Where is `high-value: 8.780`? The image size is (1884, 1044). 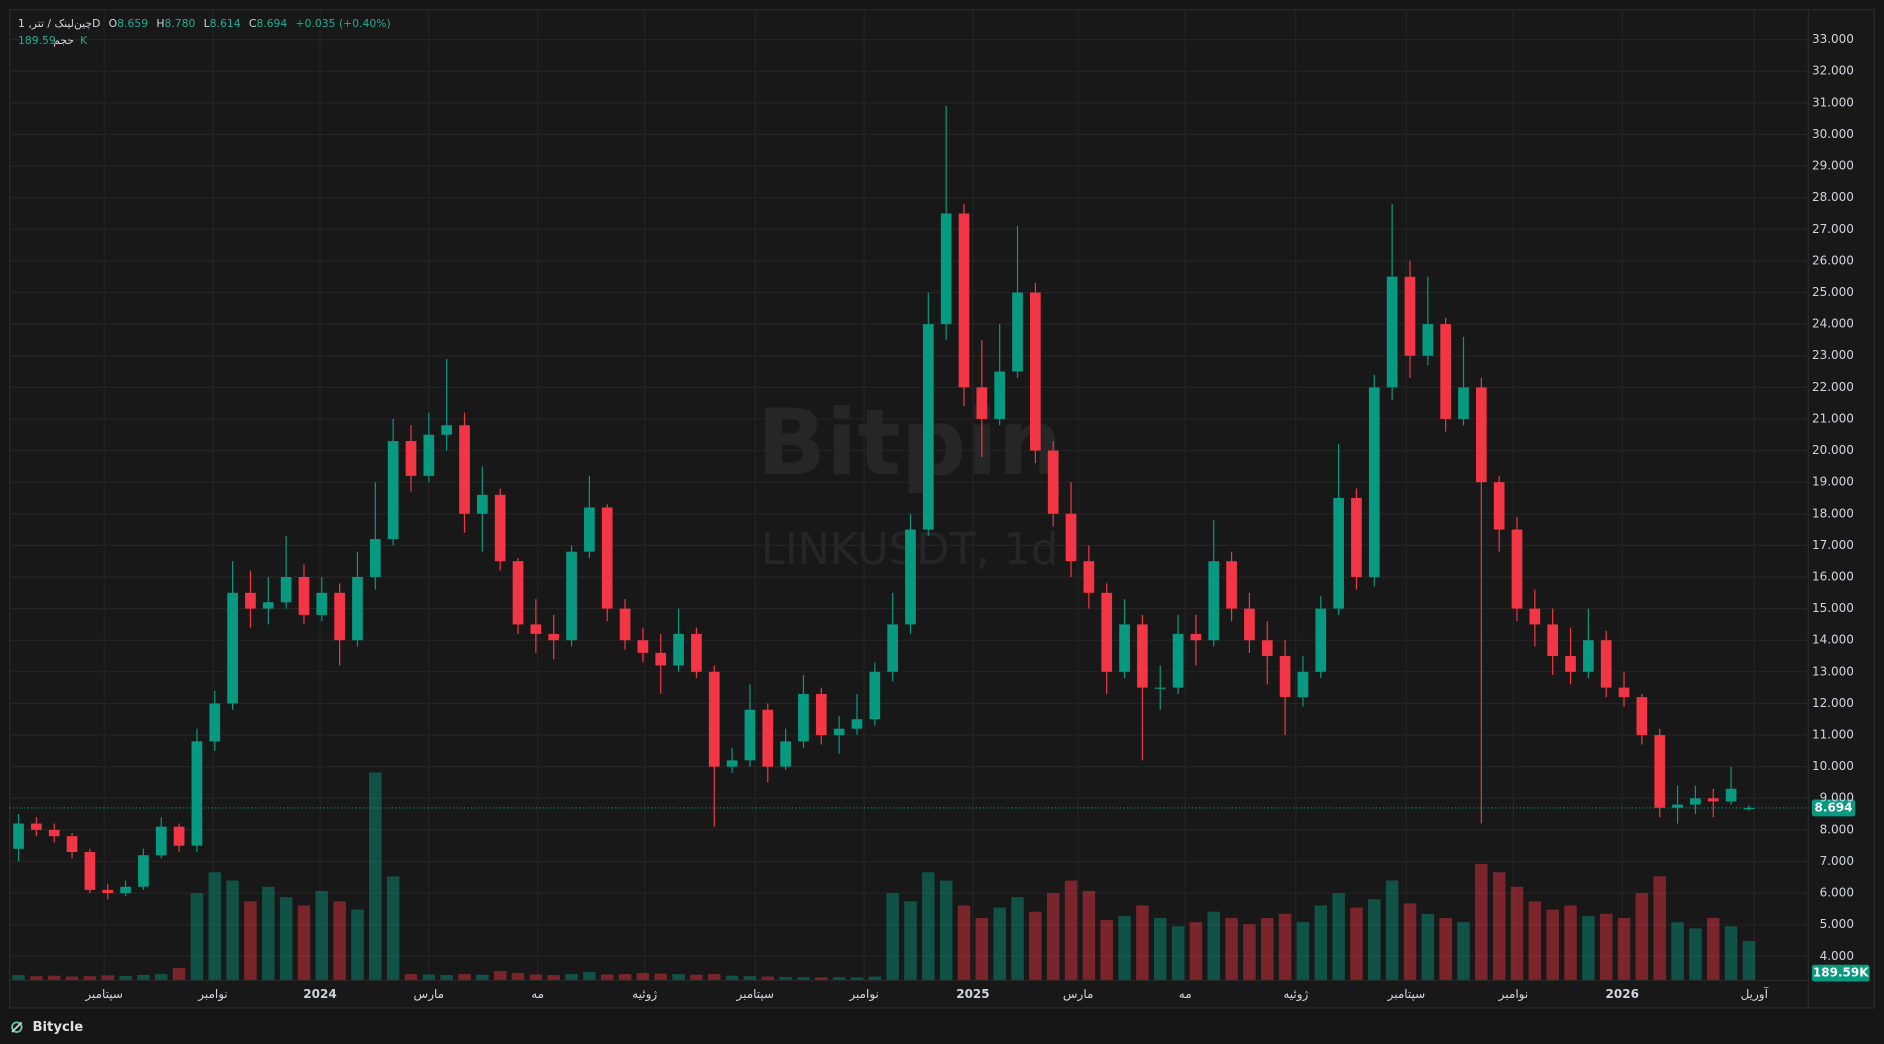 high-value: 8.780 is located at coordinates (179, 23).